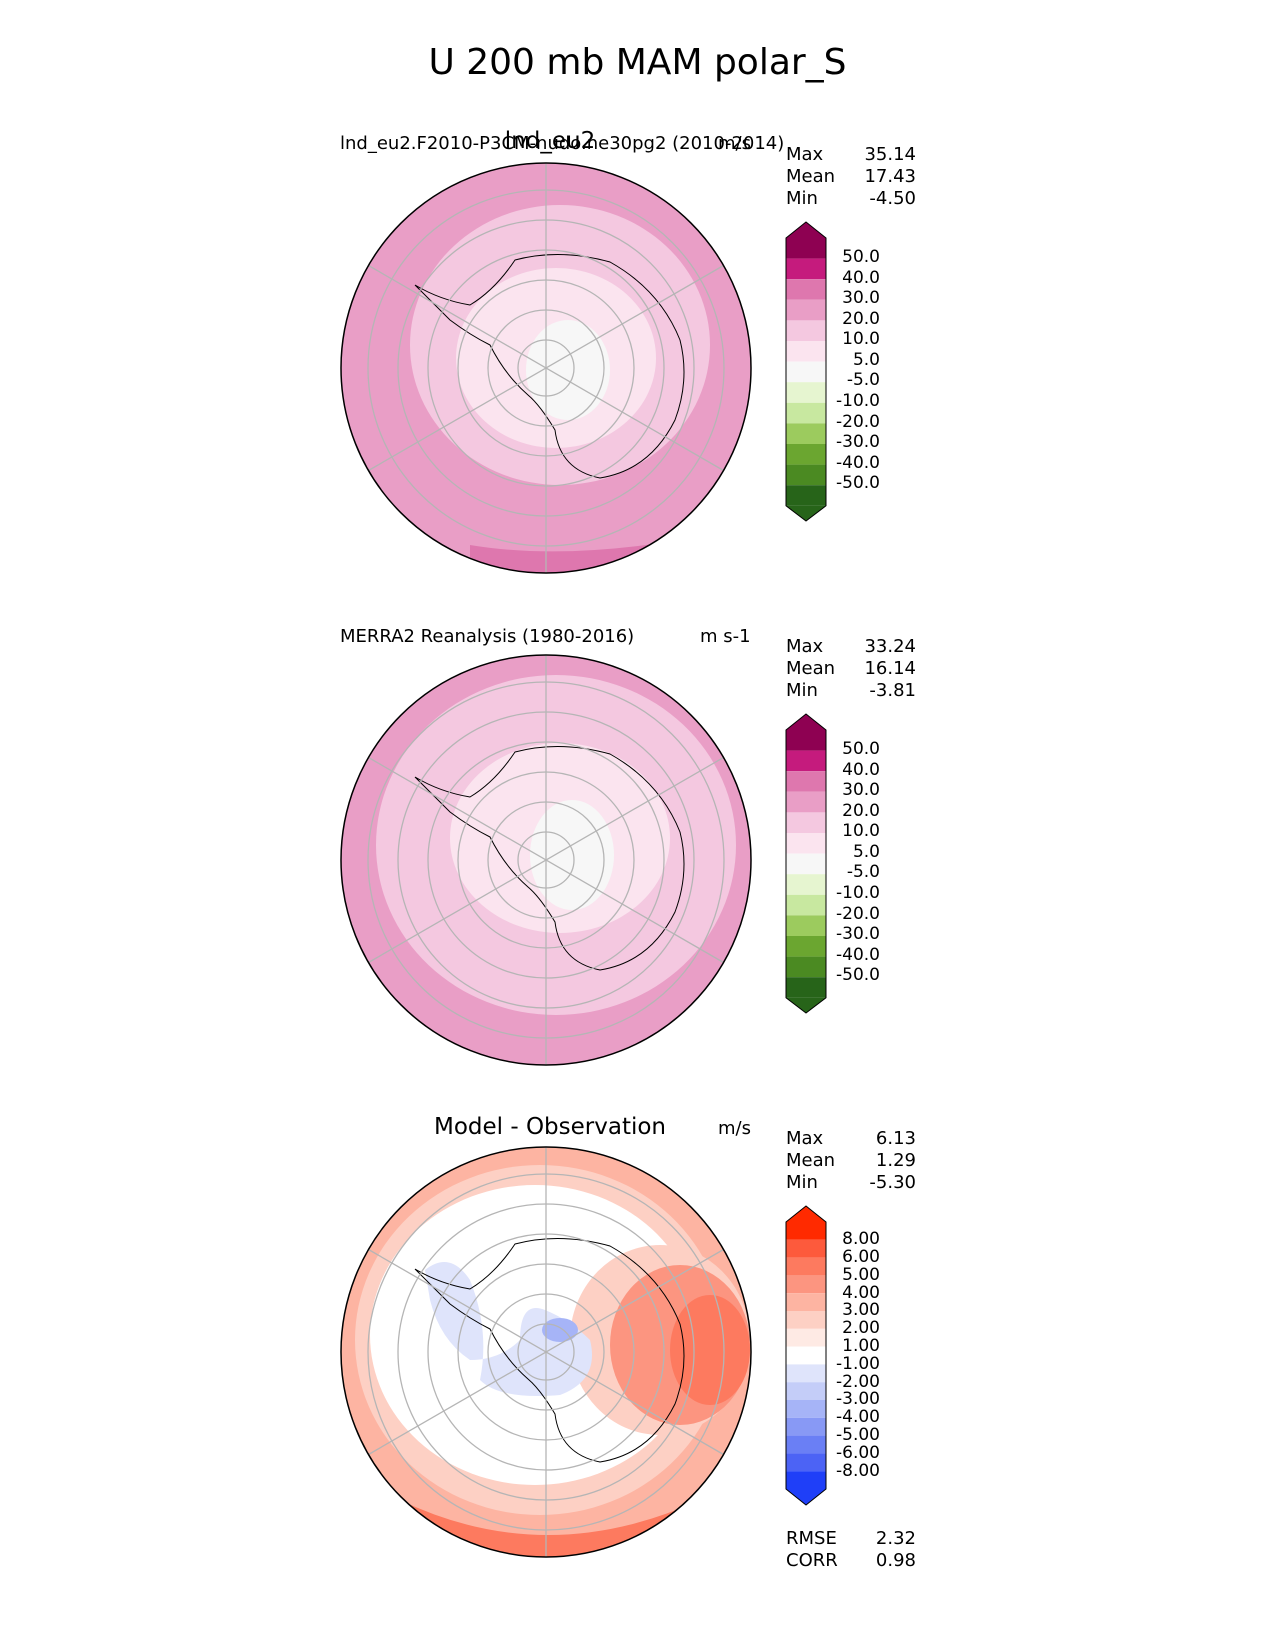 This screenshot has width=1275, height=1650. I want to click on figure-title: U 200 mb MAM polar_S, so click(637, 62).